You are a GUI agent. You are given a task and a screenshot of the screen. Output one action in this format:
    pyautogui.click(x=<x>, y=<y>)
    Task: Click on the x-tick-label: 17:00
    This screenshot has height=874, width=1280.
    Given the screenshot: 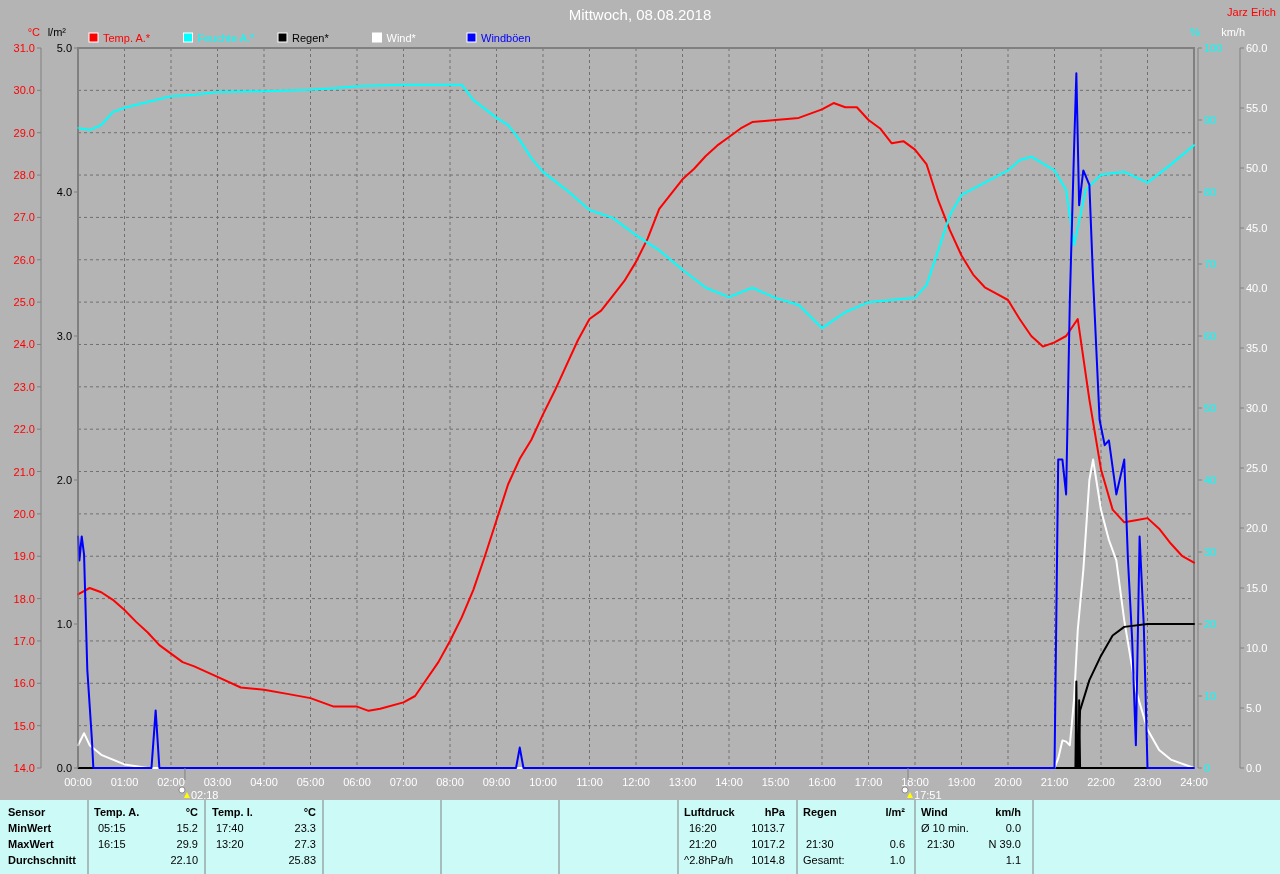 What is the action you would take?
    pyautogui.click(x=868, y=782)
    